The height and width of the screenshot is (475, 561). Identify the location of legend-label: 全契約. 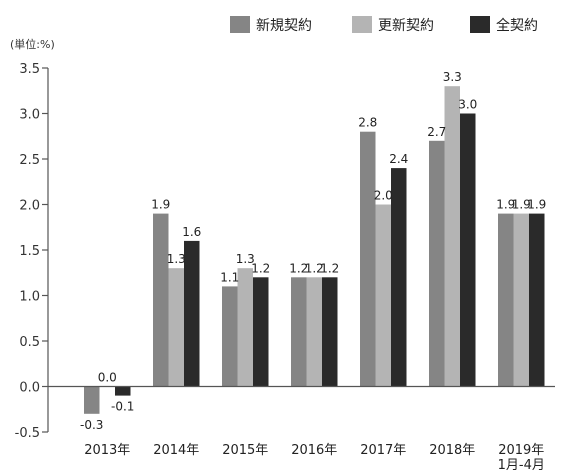
(517, 25).